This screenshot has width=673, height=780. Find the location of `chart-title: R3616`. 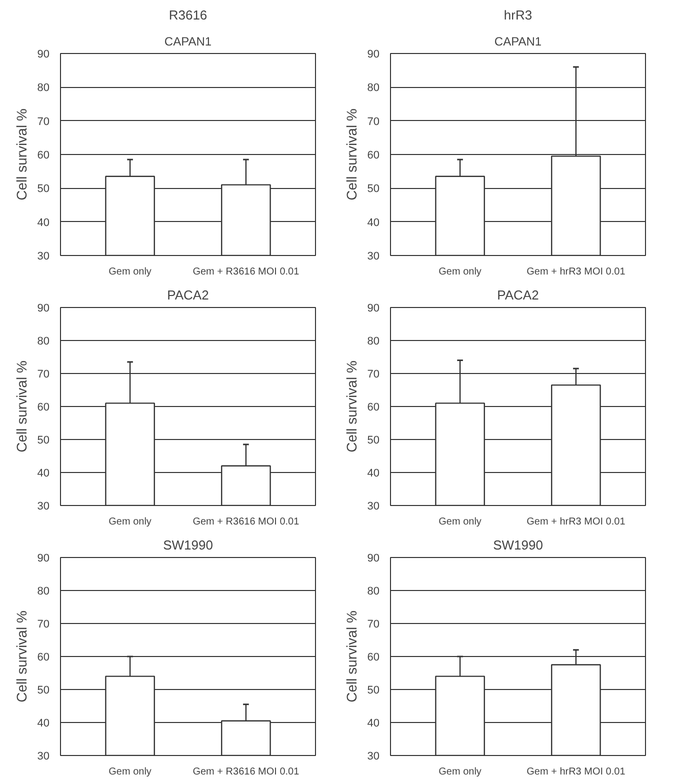

chart-title: R3616 is located at coordinates (188, 15).